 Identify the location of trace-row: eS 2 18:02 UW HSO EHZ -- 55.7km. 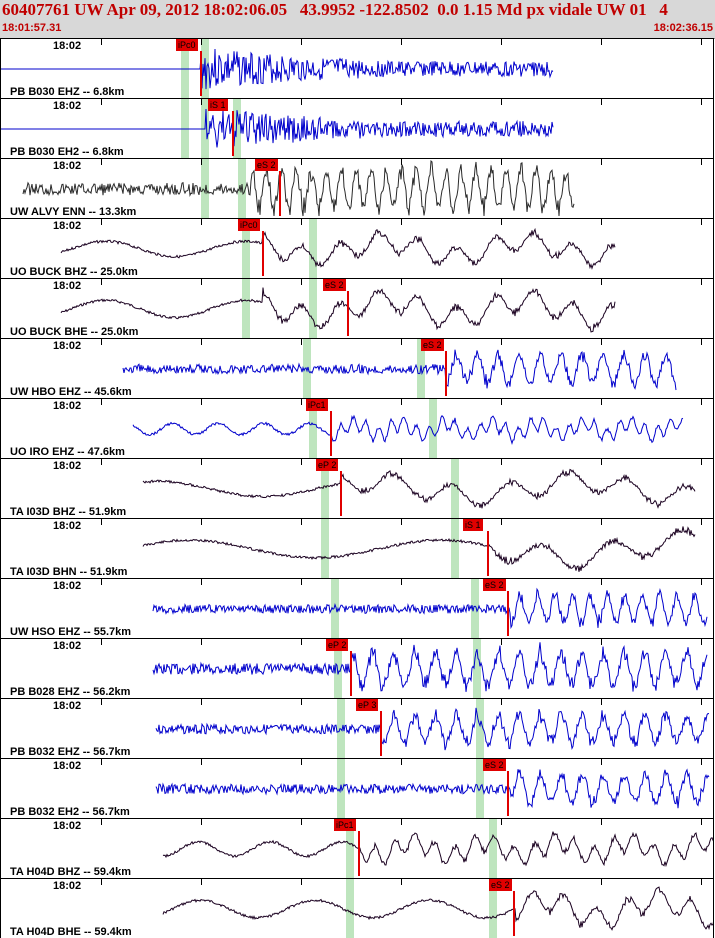
(357, 608).